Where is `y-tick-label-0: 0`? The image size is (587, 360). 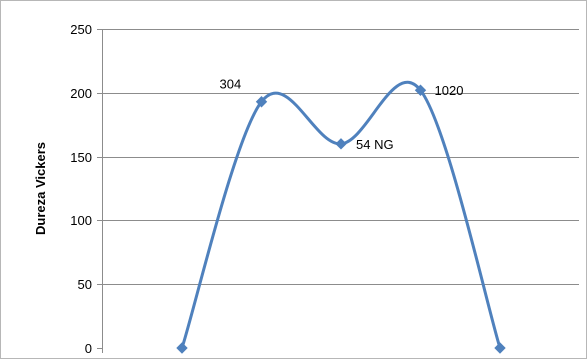 y-tick-label-0: 0 is located at coordinates (88, 348).